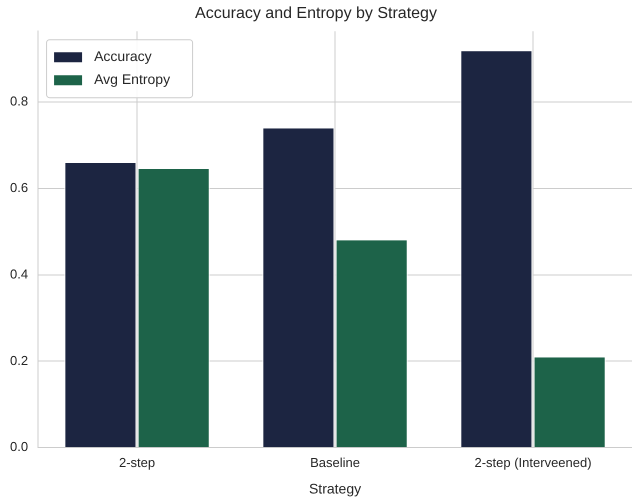 The image size is (632, 504). Describe the element at coordinates (19, 274) in the screenshot. I see `y-tick-label: 0.4` at that location.